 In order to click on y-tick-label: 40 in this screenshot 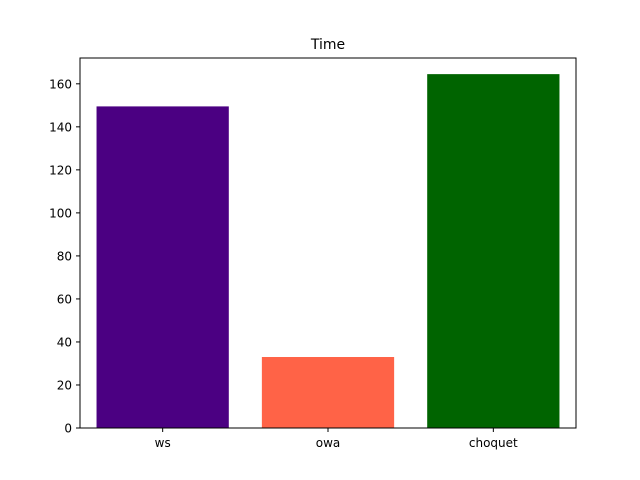, I will do `click(64, 342)`.